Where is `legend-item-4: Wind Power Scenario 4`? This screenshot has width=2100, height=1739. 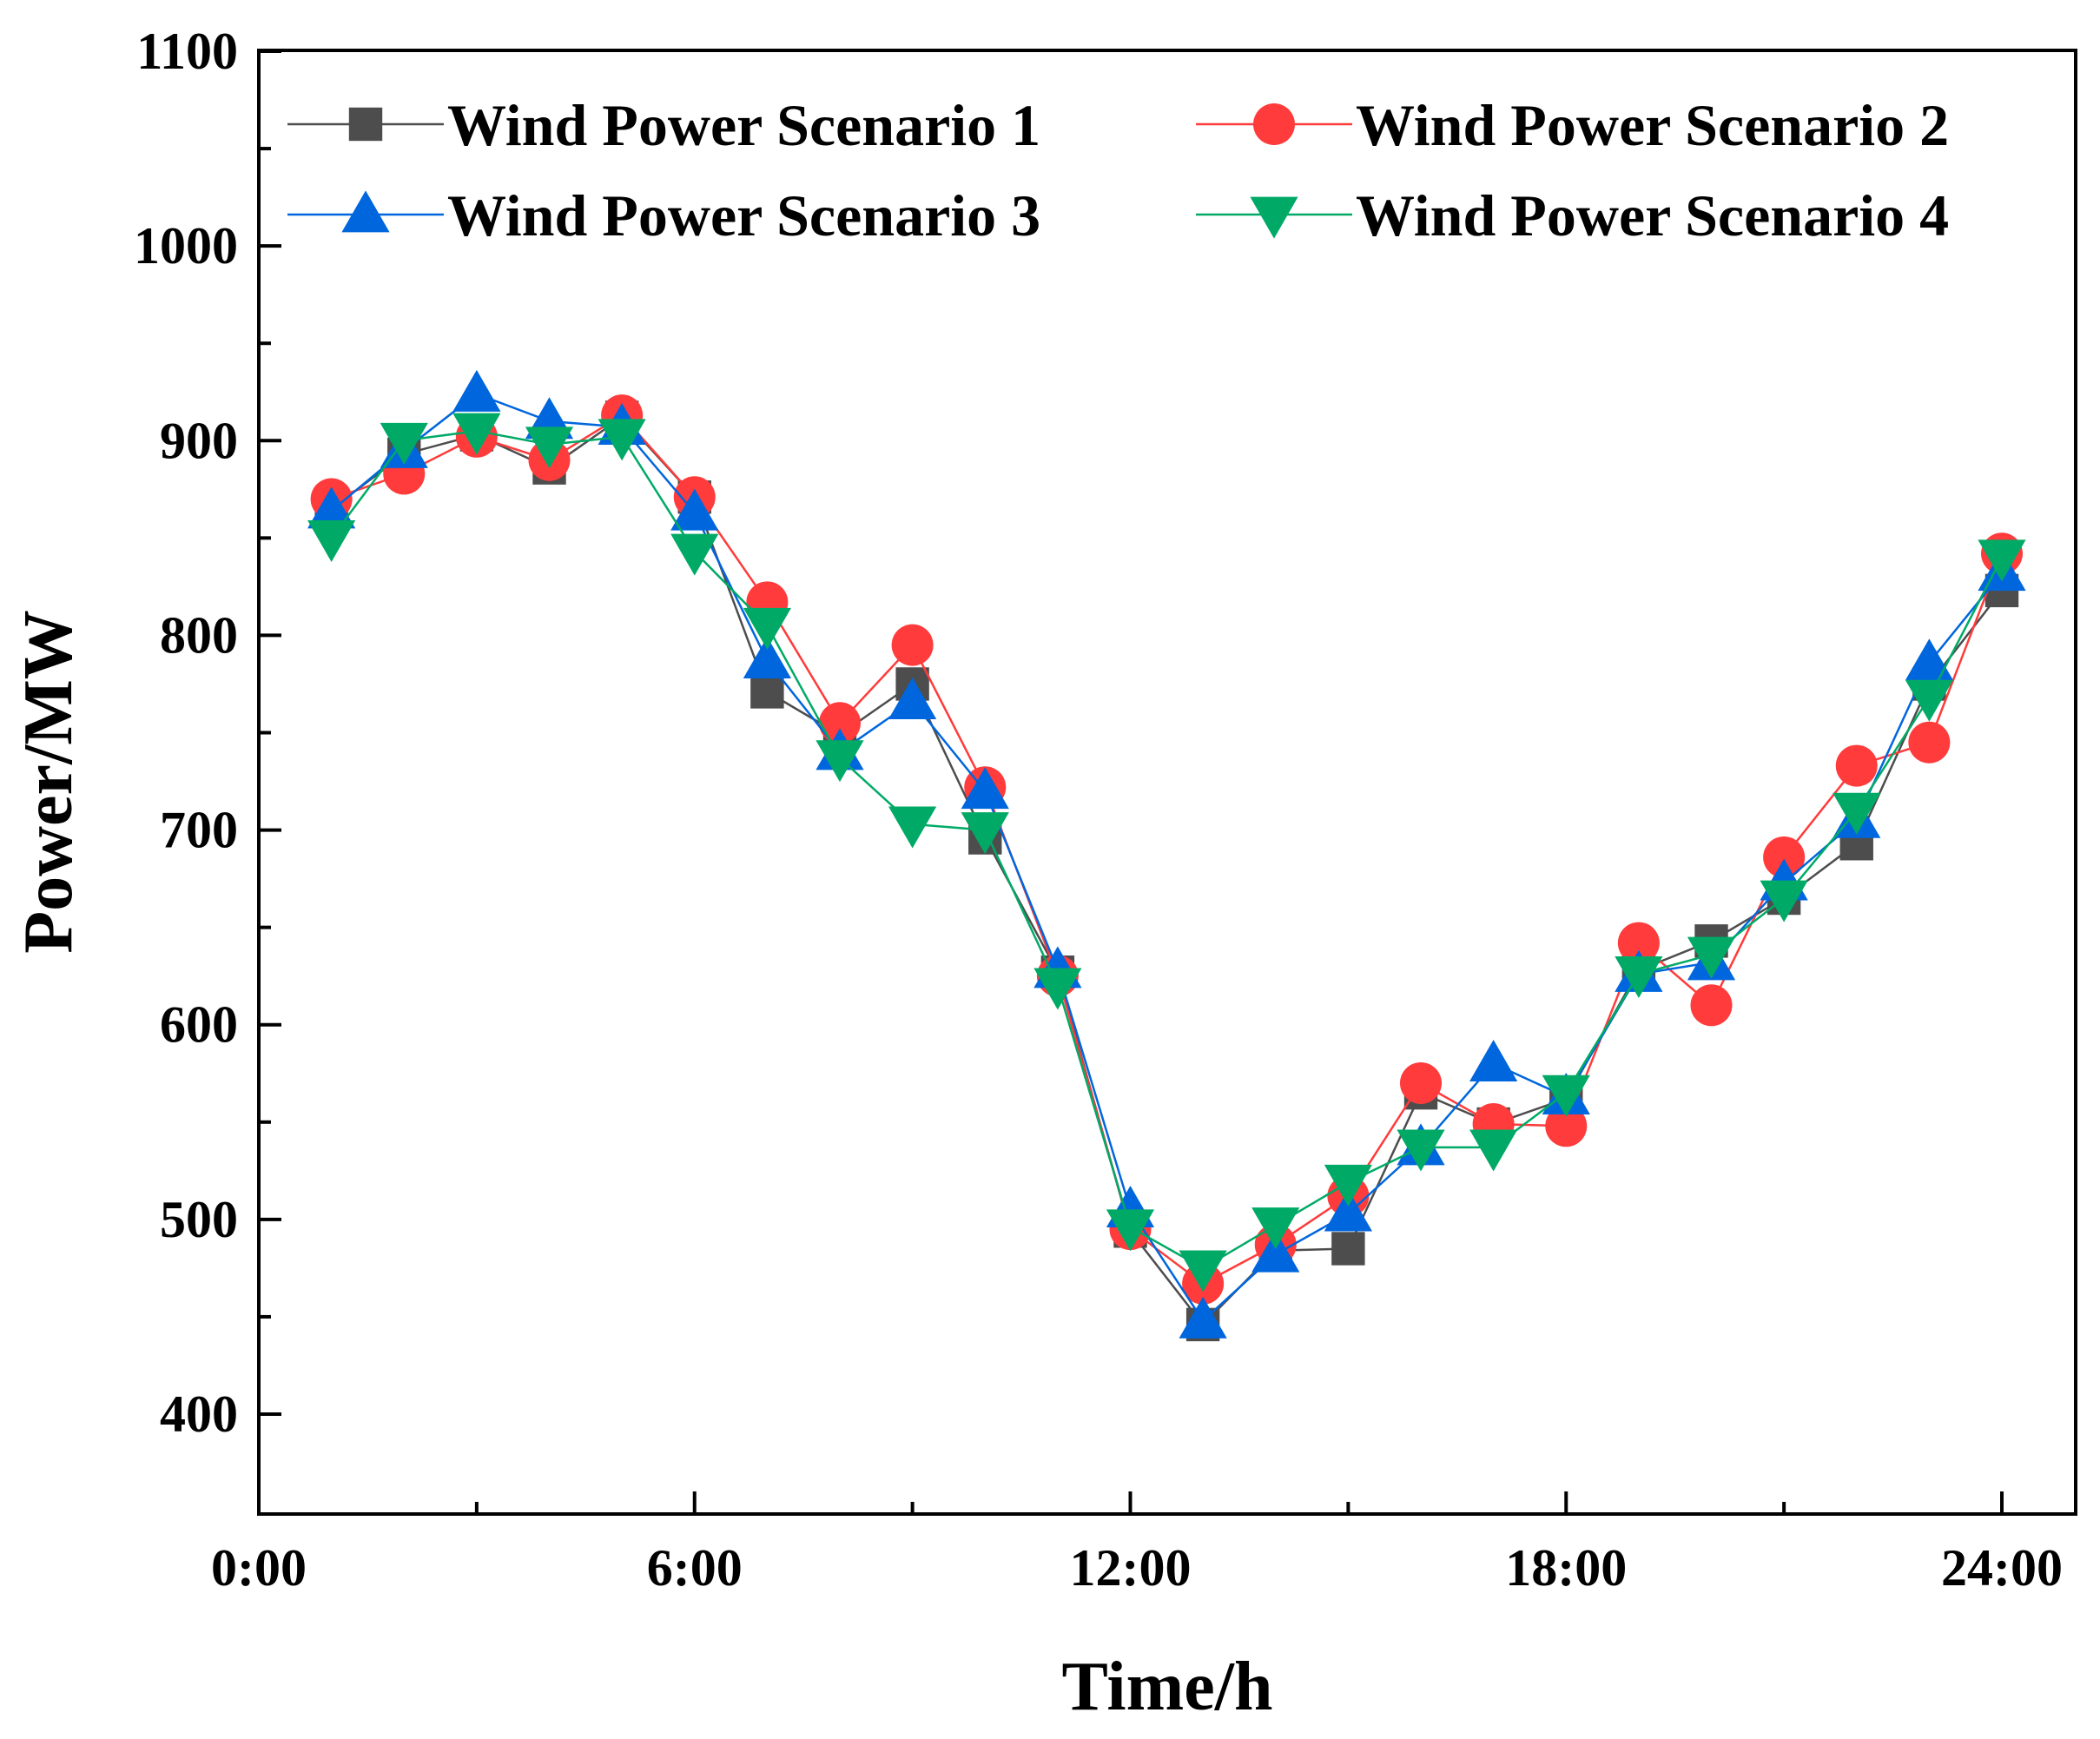
legend-item-4: Wind Power Scenario 4 is located at coordinates (1572, 215).